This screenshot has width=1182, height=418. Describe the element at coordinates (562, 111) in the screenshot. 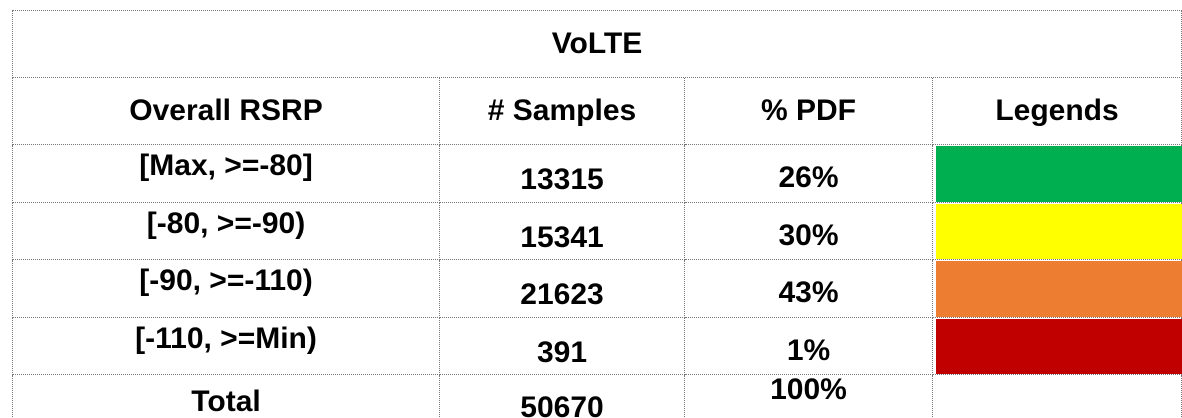

I see `header-cell: # Samples` at that location.